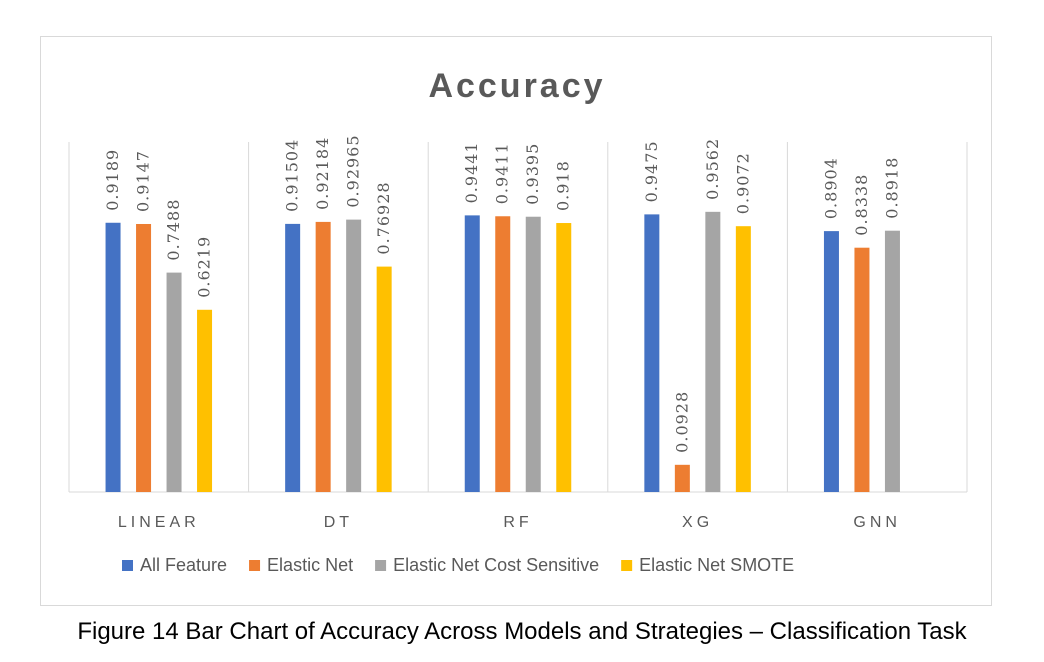  I want to click on legend-entry: Elastic Net, so click(310, 565).